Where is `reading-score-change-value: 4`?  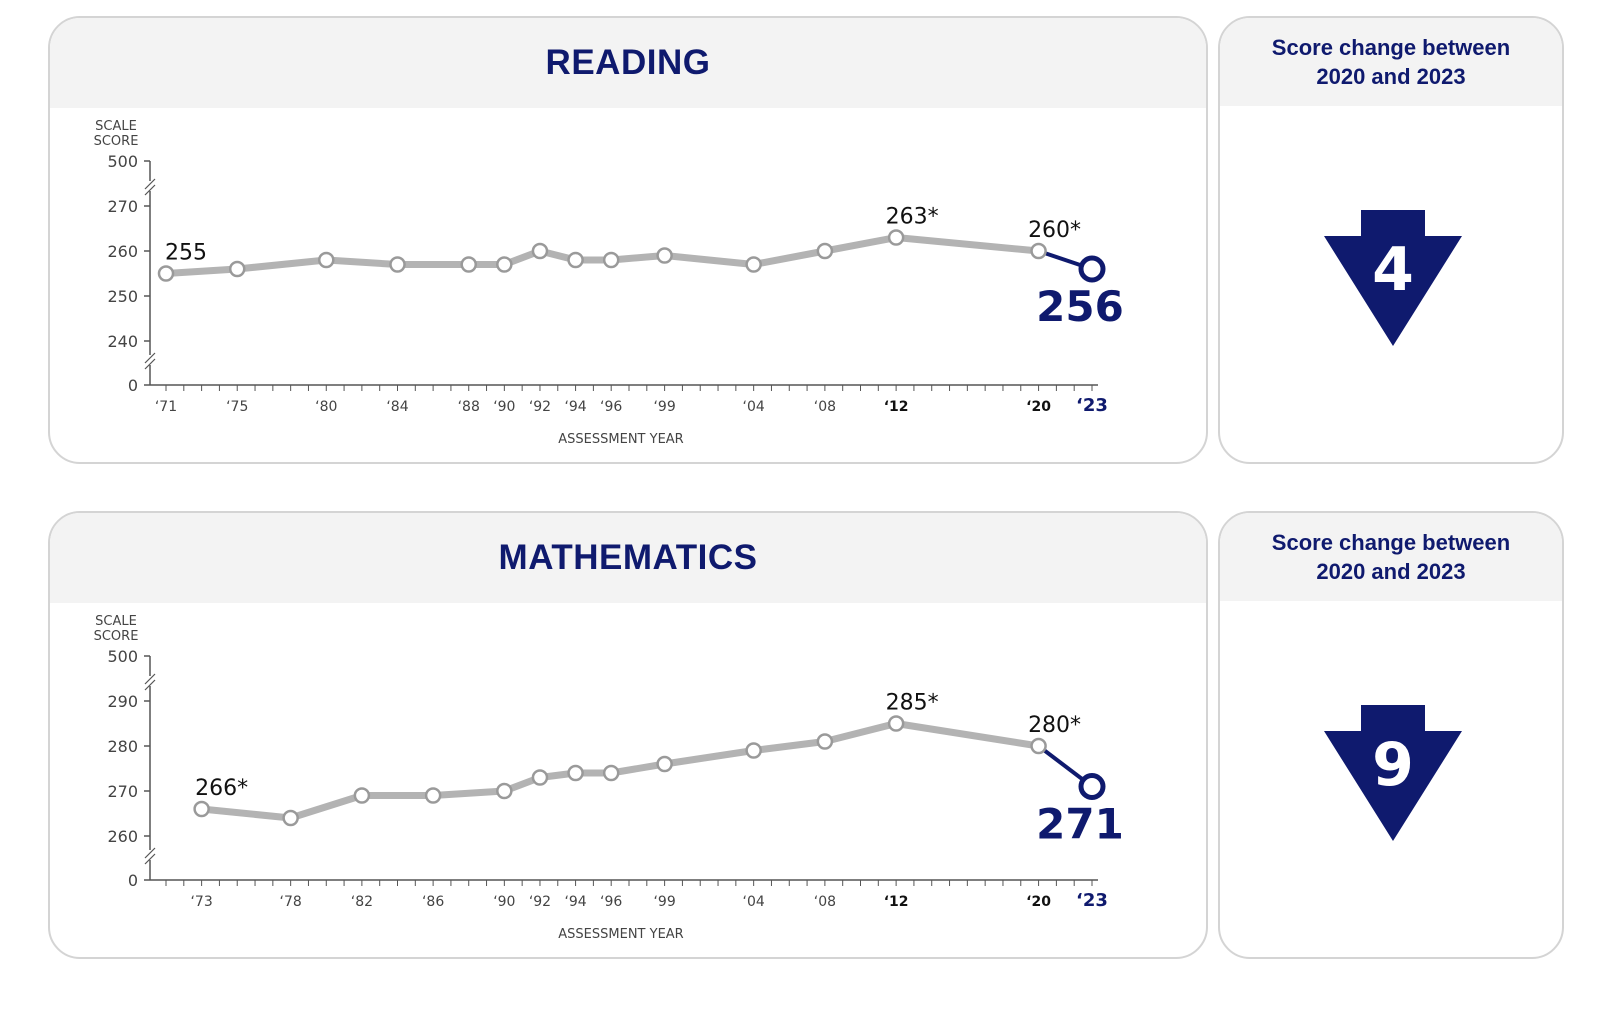
reading-score-change-value: 4 is located at coordinates (1393, 270).